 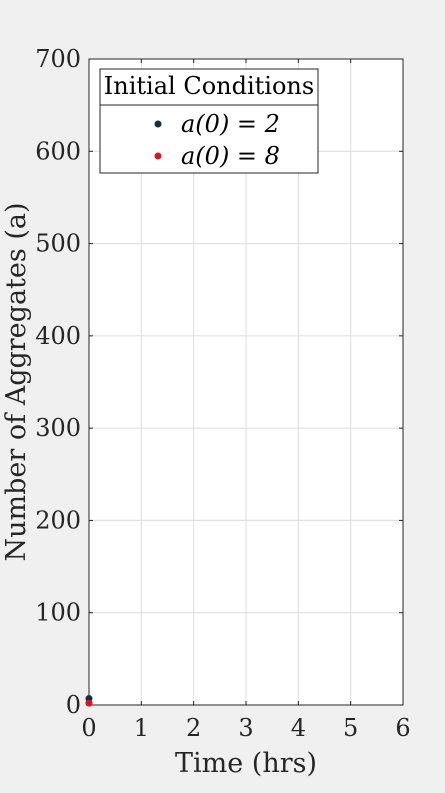 I want to click on y-tick-label: 0, so click(x=73, y=705).